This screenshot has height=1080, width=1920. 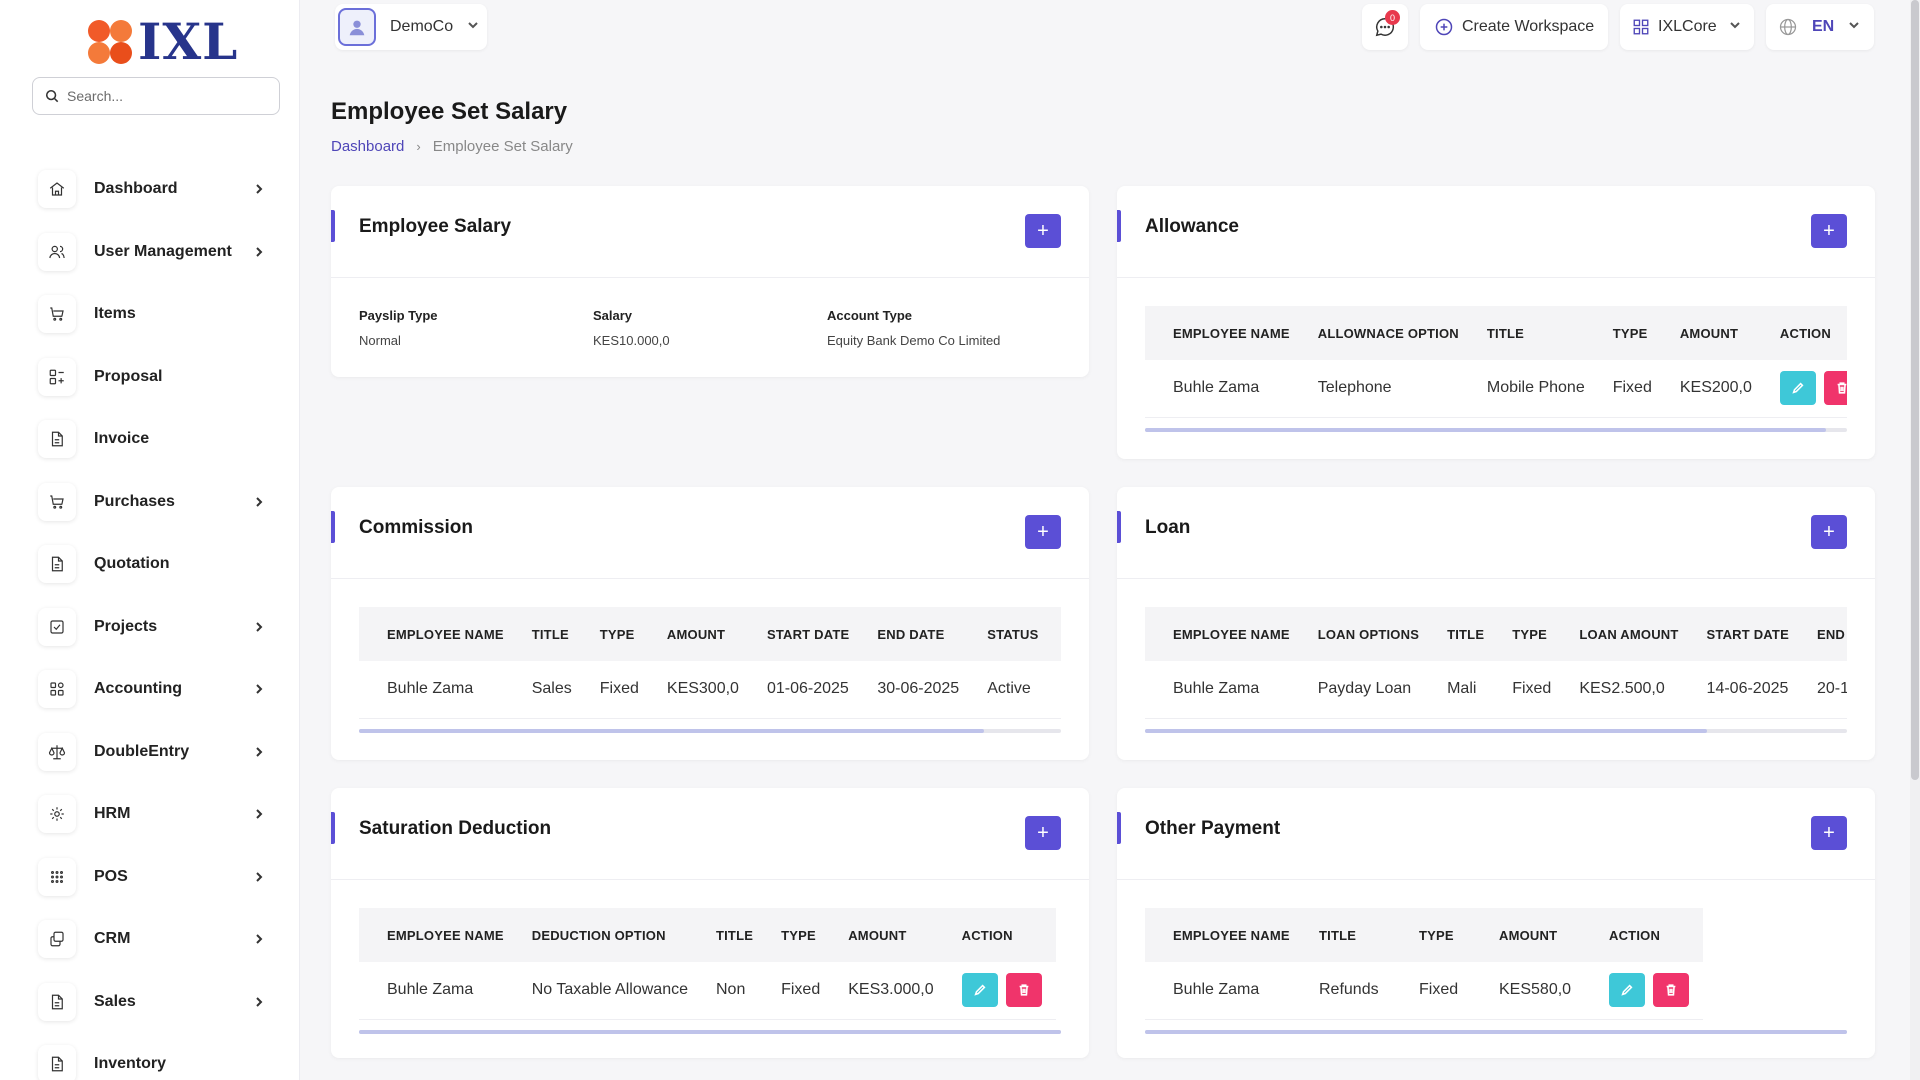 What do you see at coordinates (438, 690) in the screenshot?
I see `table-cell: Buhle Zama` at bounding box center [438, 690].